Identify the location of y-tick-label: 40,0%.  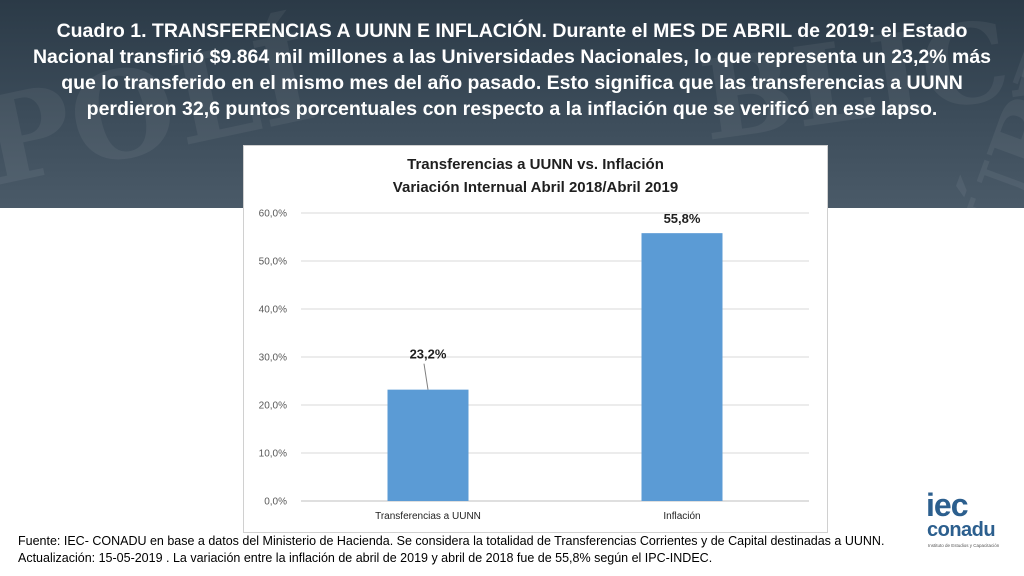
(273, 310).